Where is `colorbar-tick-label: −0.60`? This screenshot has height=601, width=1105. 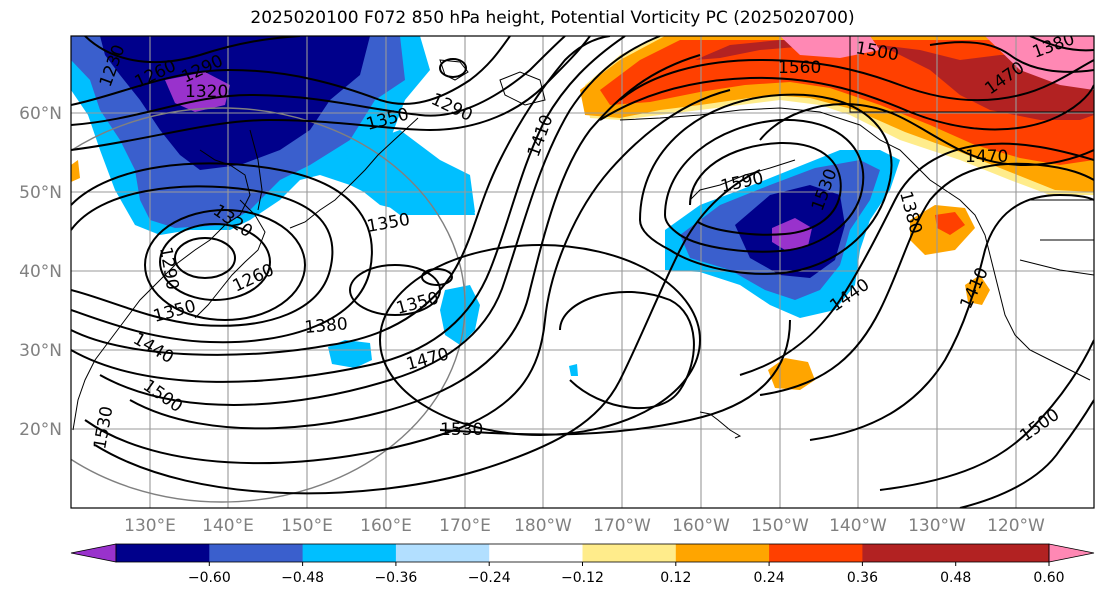
colorbar-tick-label: −0.60 is located at coordinates (209, 578).